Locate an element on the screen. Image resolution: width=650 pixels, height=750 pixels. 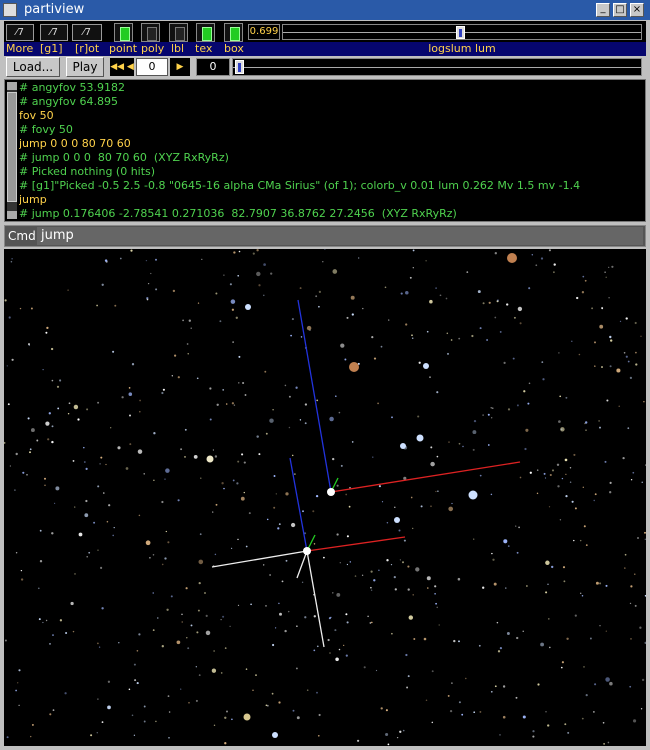
slider-value: 0.699 is located at coordinates (264, 32).